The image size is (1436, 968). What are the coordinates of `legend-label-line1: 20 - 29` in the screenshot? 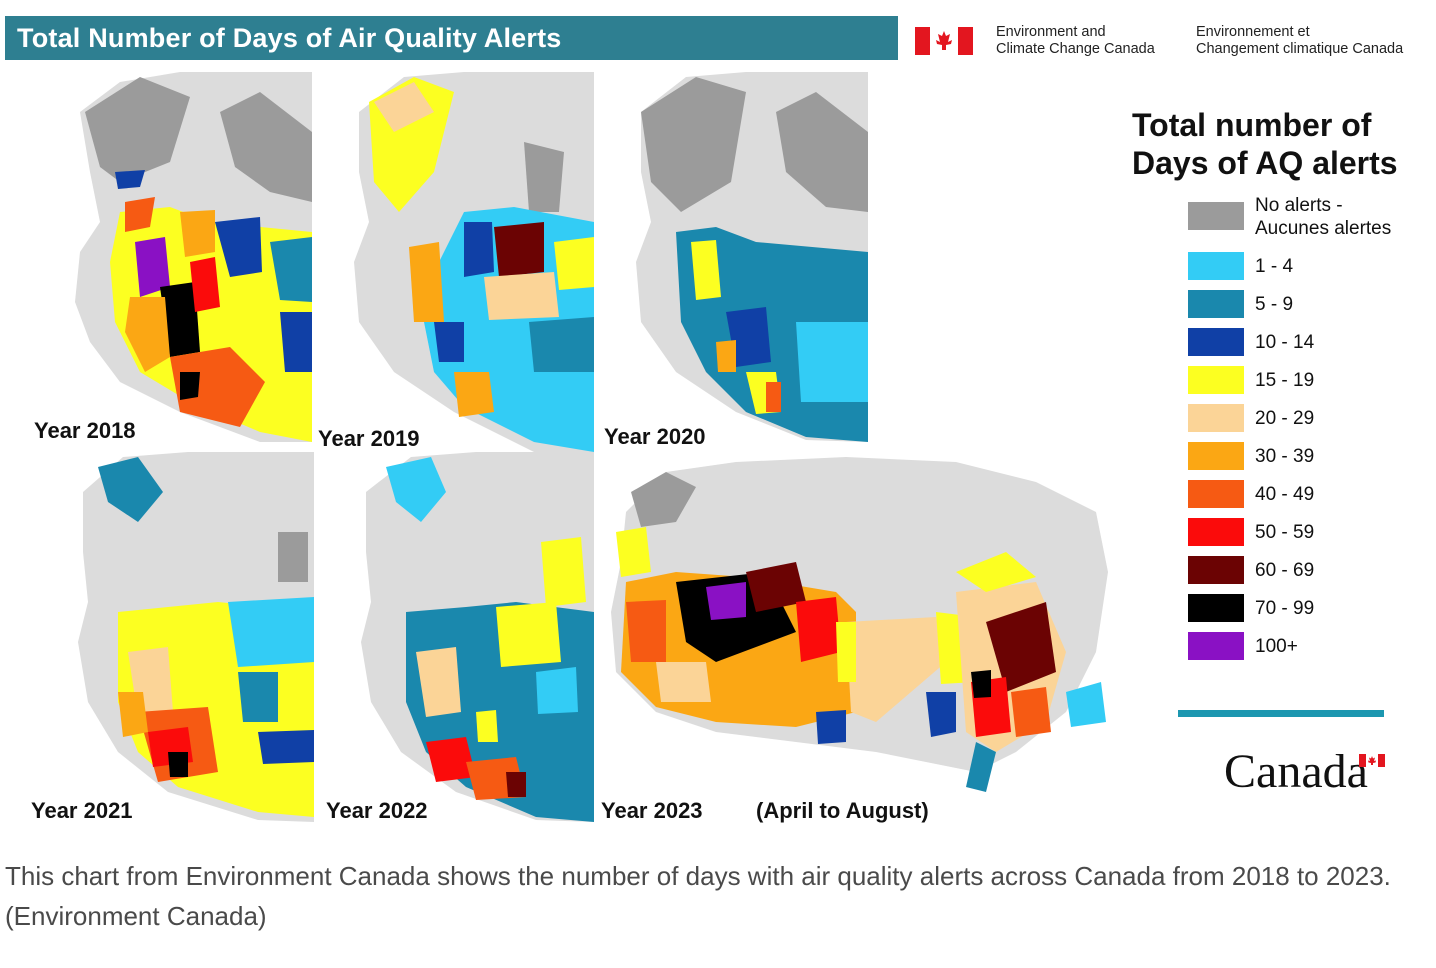 It's located at (1285, 418).